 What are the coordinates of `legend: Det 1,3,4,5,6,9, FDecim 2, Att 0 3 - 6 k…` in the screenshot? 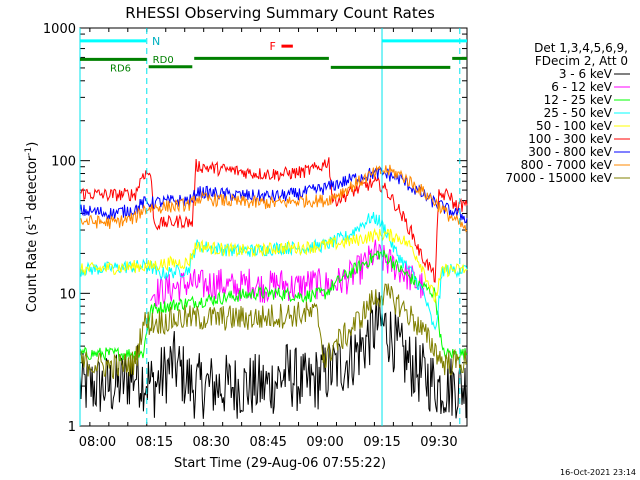 It's located at (567, 113).